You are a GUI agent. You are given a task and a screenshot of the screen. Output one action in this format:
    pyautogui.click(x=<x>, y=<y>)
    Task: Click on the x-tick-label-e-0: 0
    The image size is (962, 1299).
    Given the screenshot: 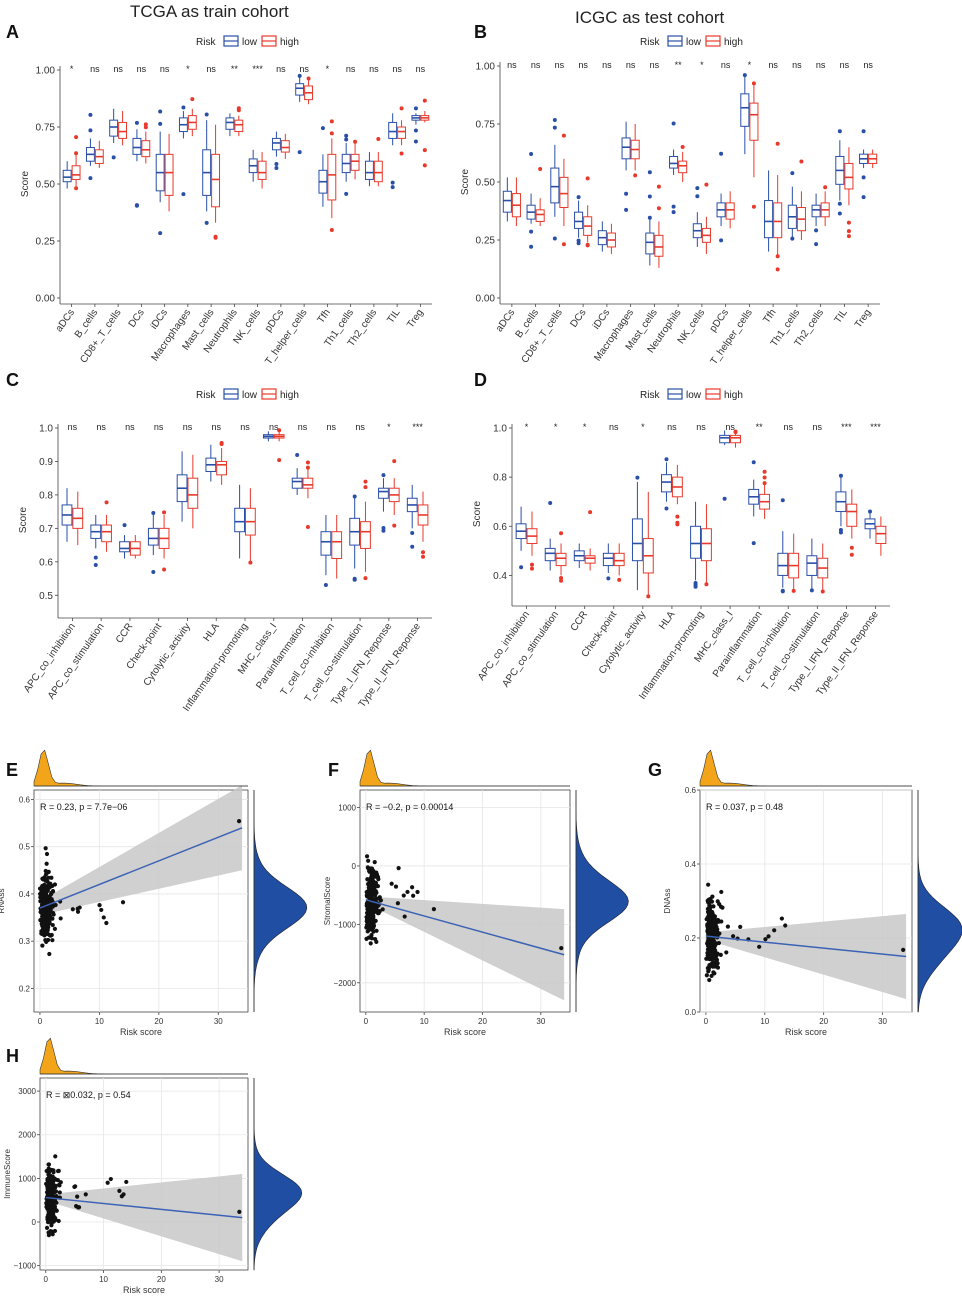 What is the action you would take?
    pyautogui.click(x=40, y=1021)
    